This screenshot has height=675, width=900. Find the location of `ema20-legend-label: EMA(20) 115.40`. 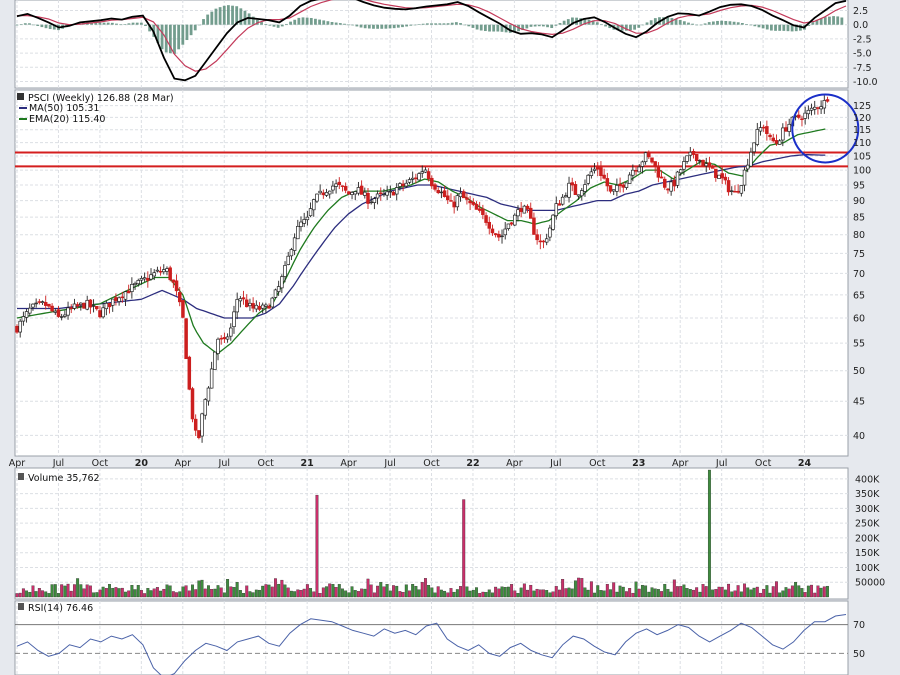

ema20-legend-label: EMA(20) 115.40 is located at coordinates (67, 119).